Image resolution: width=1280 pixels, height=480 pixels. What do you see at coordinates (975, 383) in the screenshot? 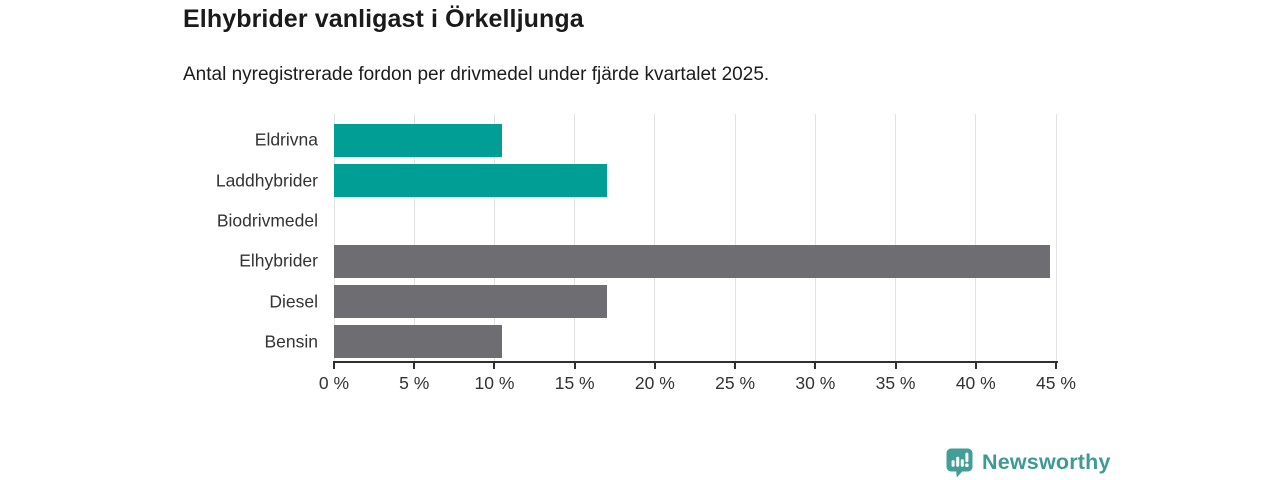
I see `x-tick-label: 40 %` at bounding box center [975, 383].